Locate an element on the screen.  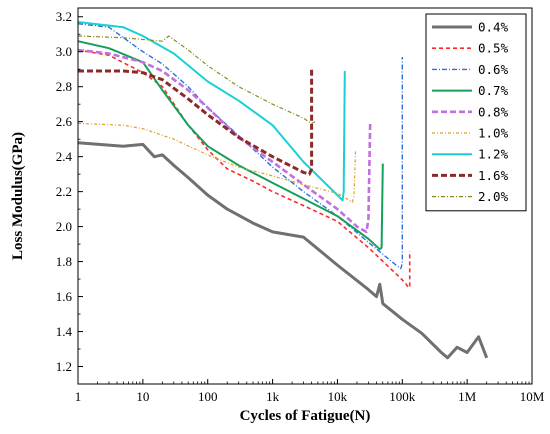
legend-label: 0.4% is located at coordinates (493, 27).